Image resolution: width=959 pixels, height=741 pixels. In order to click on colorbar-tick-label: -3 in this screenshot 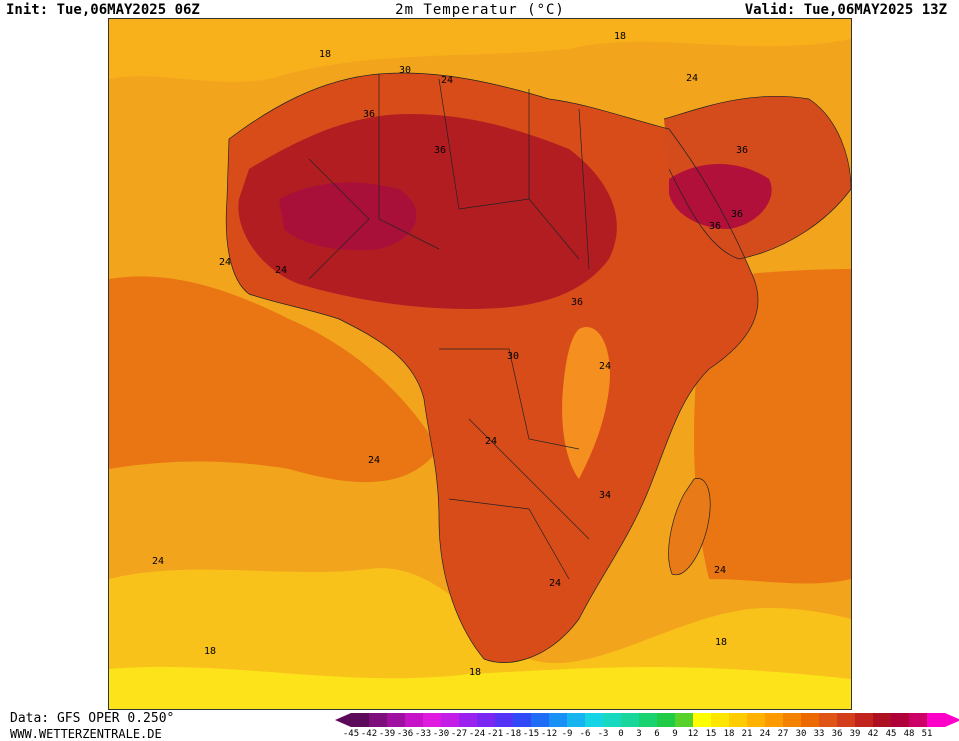, I will do `click(603, 734)`.